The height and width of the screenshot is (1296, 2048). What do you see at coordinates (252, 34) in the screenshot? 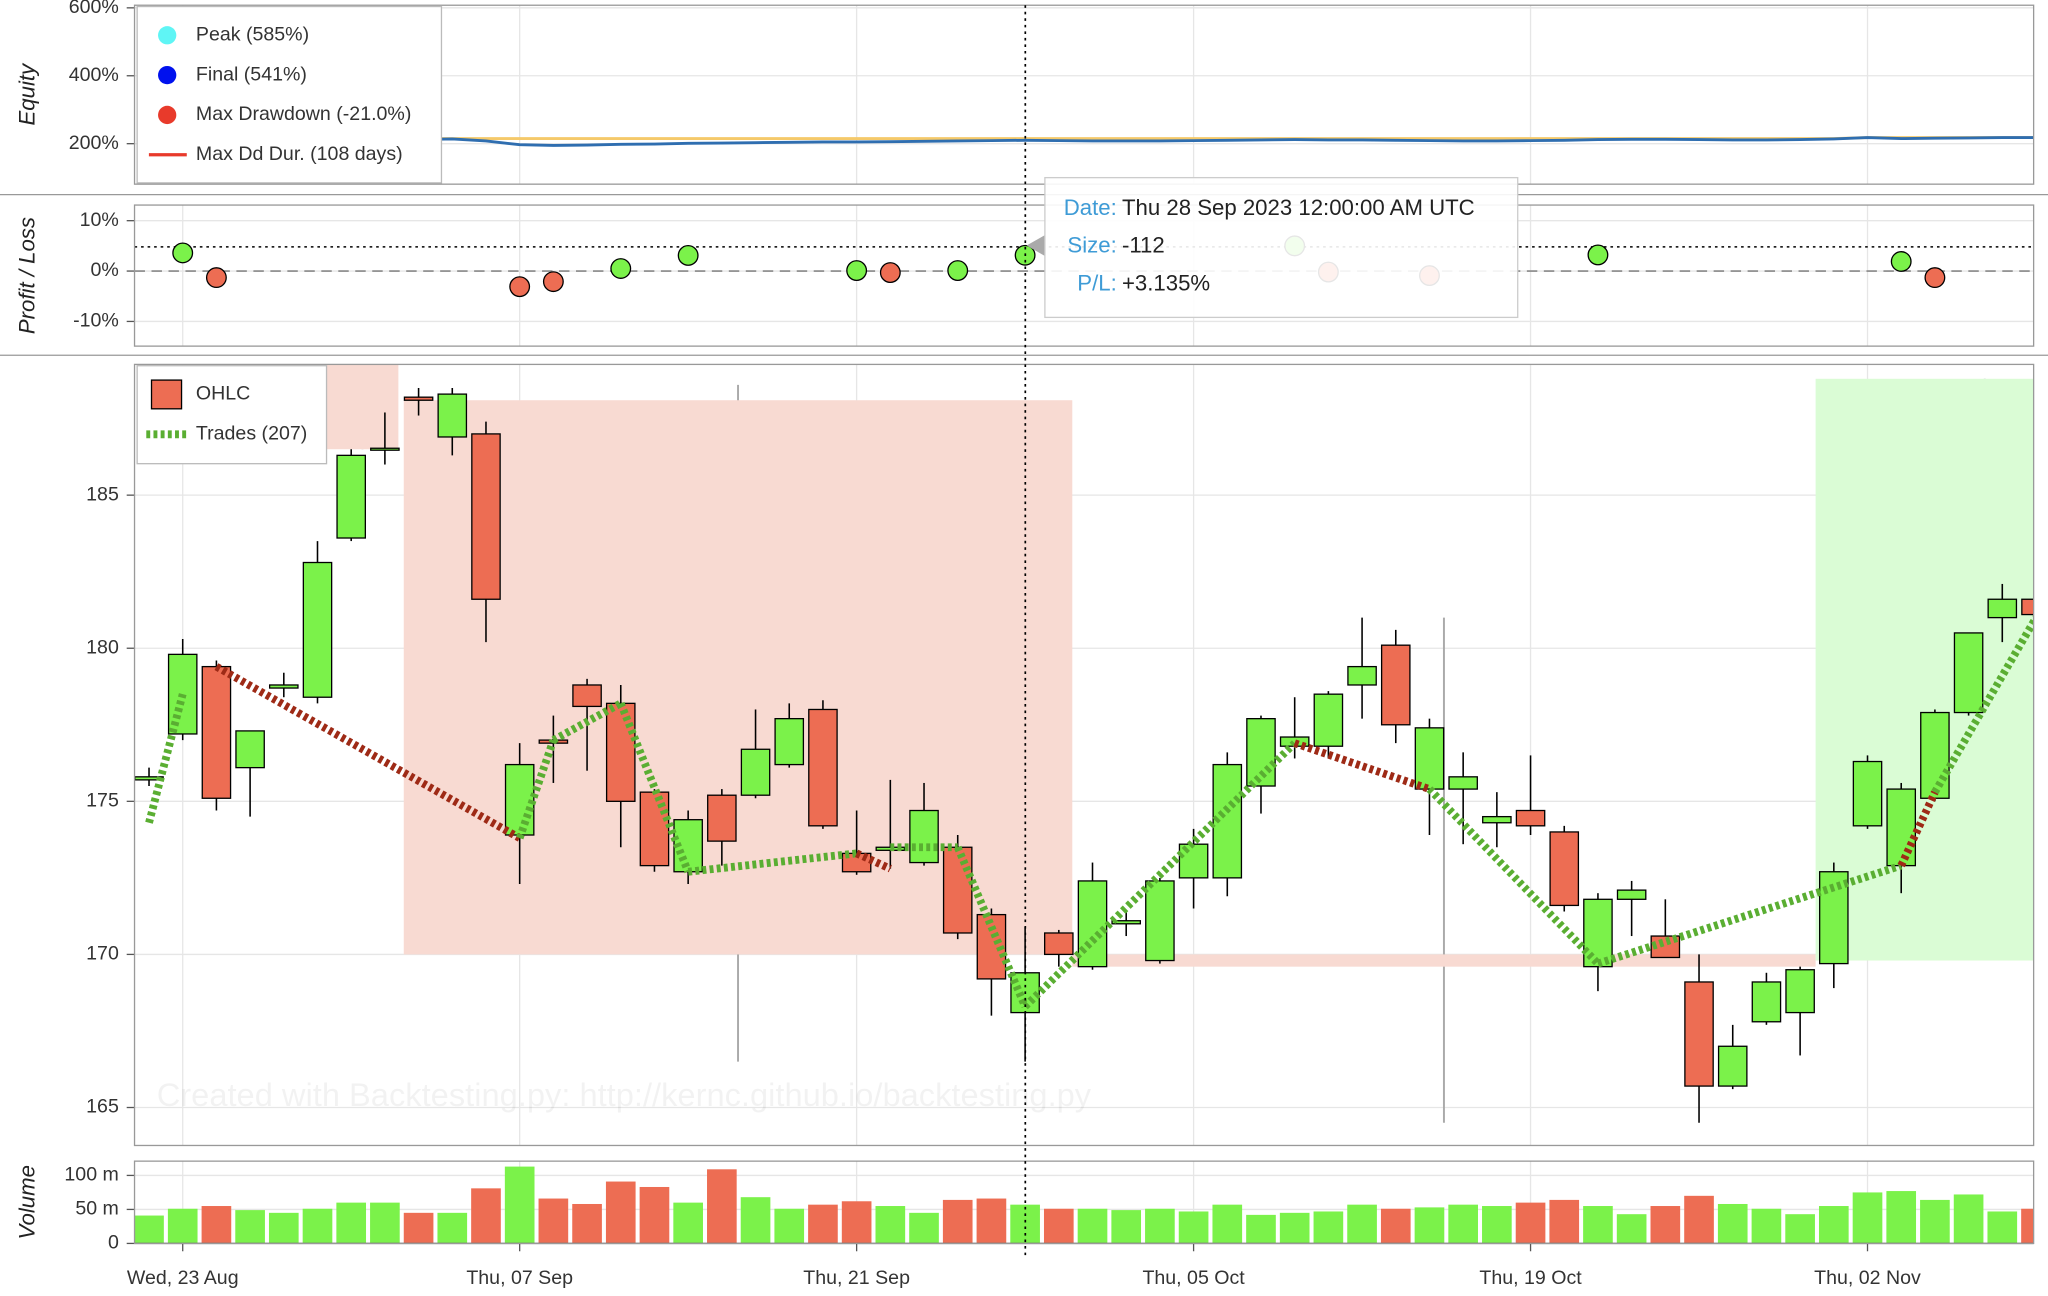
I see `legend-label: Peak (585%)` at bounding box center [252, 34].